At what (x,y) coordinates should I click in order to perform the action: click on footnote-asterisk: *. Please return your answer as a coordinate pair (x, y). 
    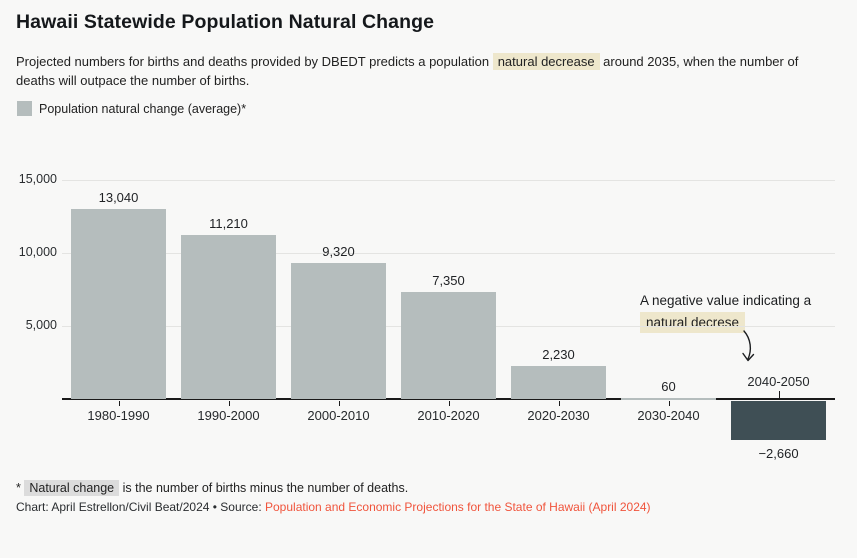
    Looking at the image, I should click on (18, 488).